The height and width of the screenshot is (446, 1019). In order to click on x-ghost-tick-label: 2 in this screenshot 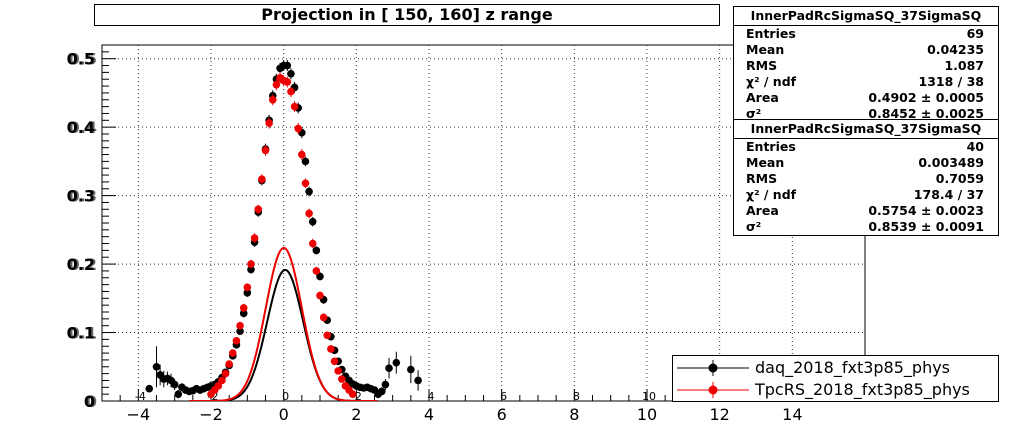, I will do `click(358, 396)`.